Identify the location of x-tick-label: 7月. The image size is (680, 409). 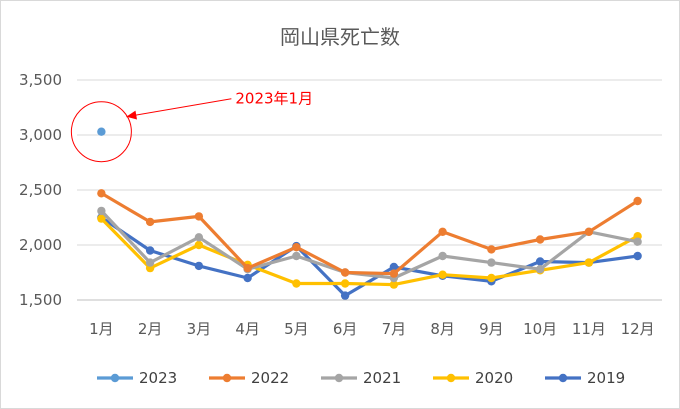
(394, 329).